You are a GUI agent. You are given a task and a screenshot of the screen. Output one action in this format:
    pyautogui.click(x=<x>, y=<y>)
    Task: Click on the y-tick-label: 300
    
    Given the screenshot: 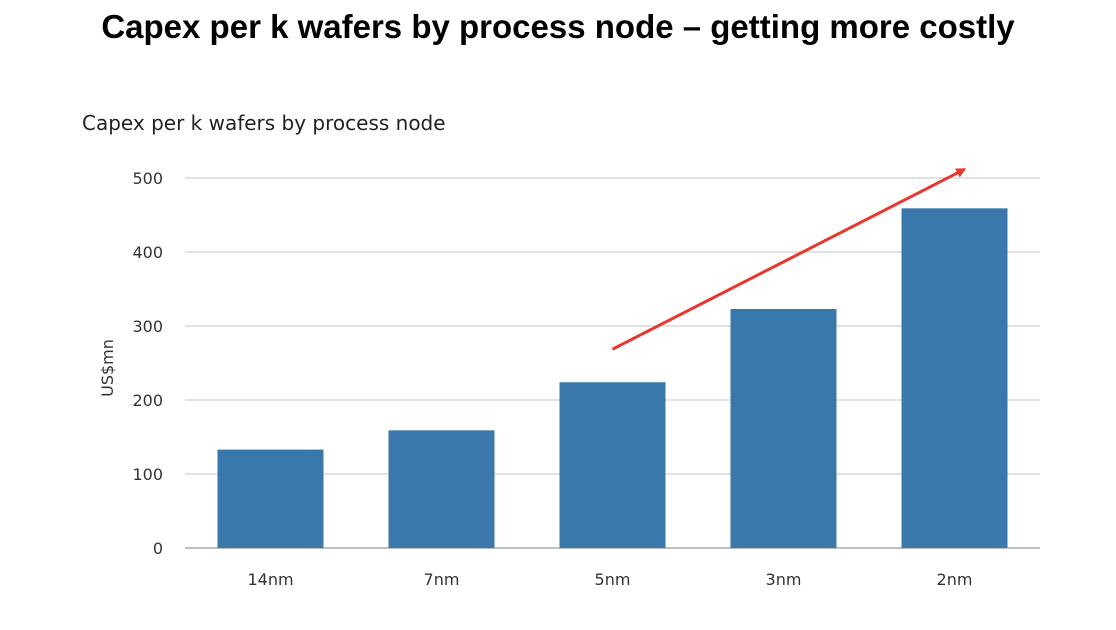 What is the action you would take?
    pyautogui.click(x=147, y=326)
    